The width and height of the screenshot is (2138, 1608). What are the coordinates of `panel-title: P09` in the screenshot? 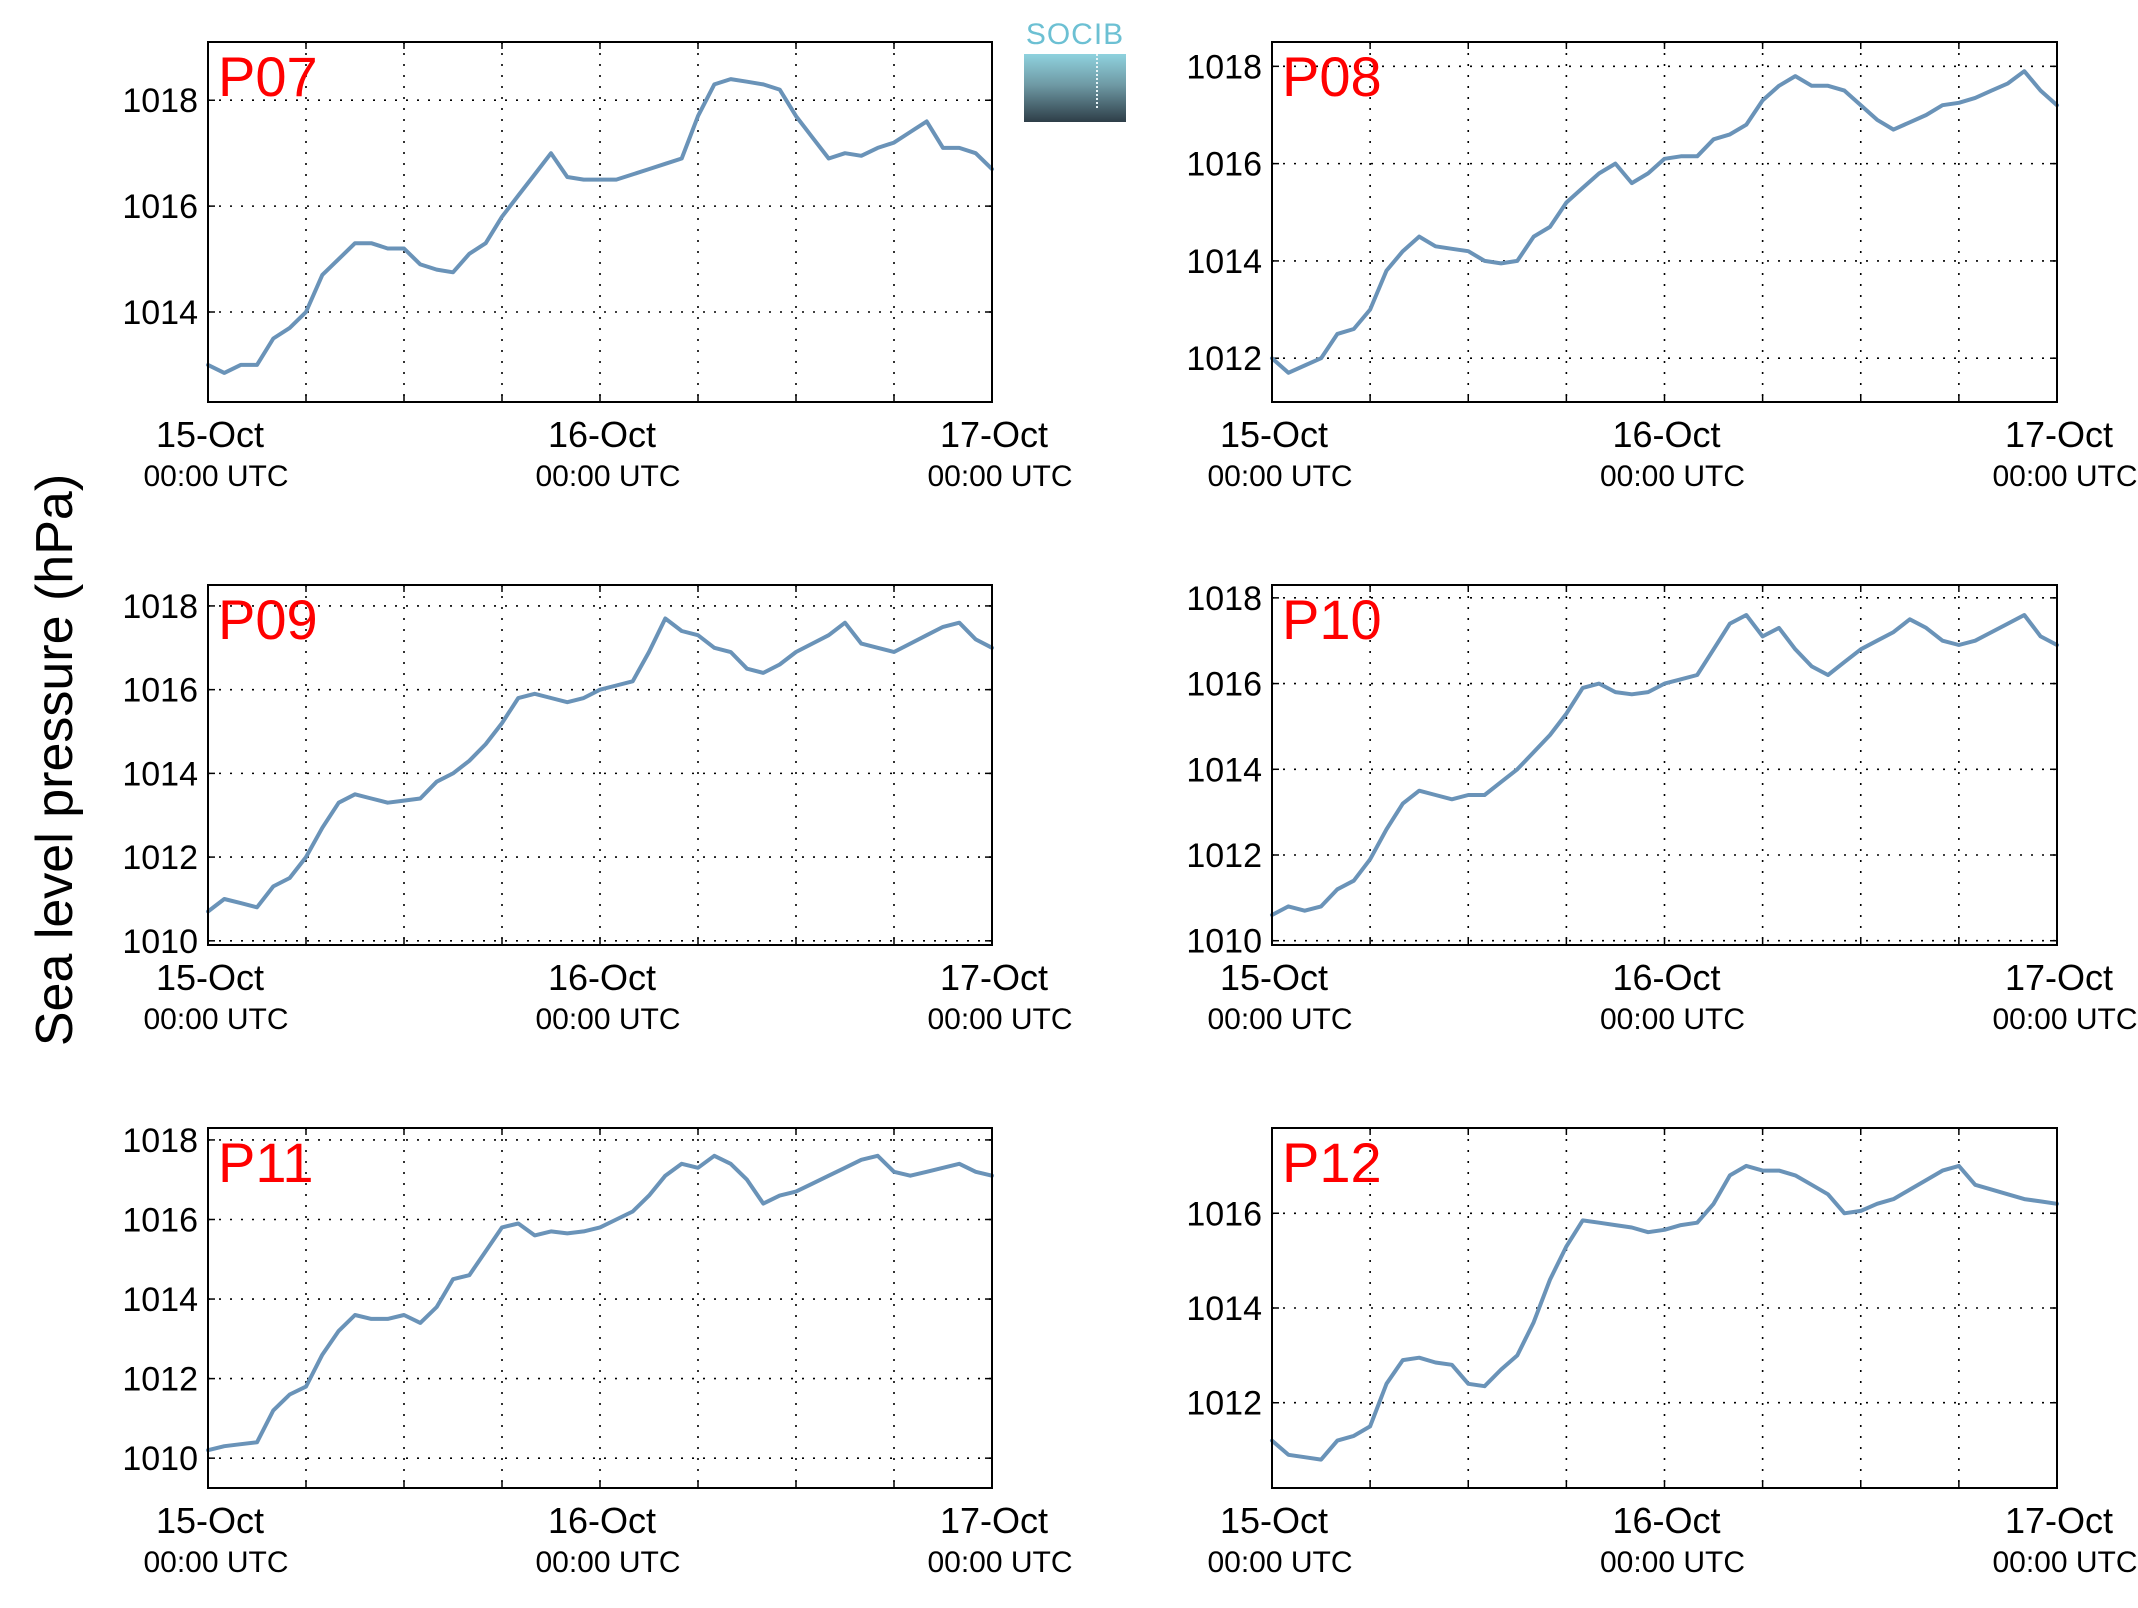 It's located at (268, 619).